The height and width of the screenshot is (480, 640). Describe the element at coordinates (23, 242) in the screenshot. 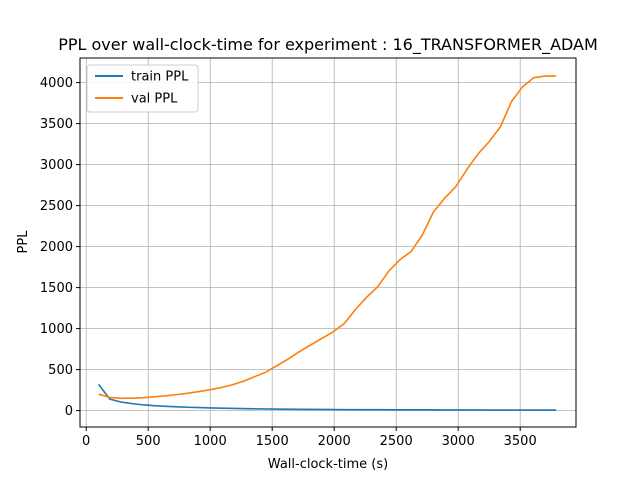

I see `y-axis-label: PPL` at that location.